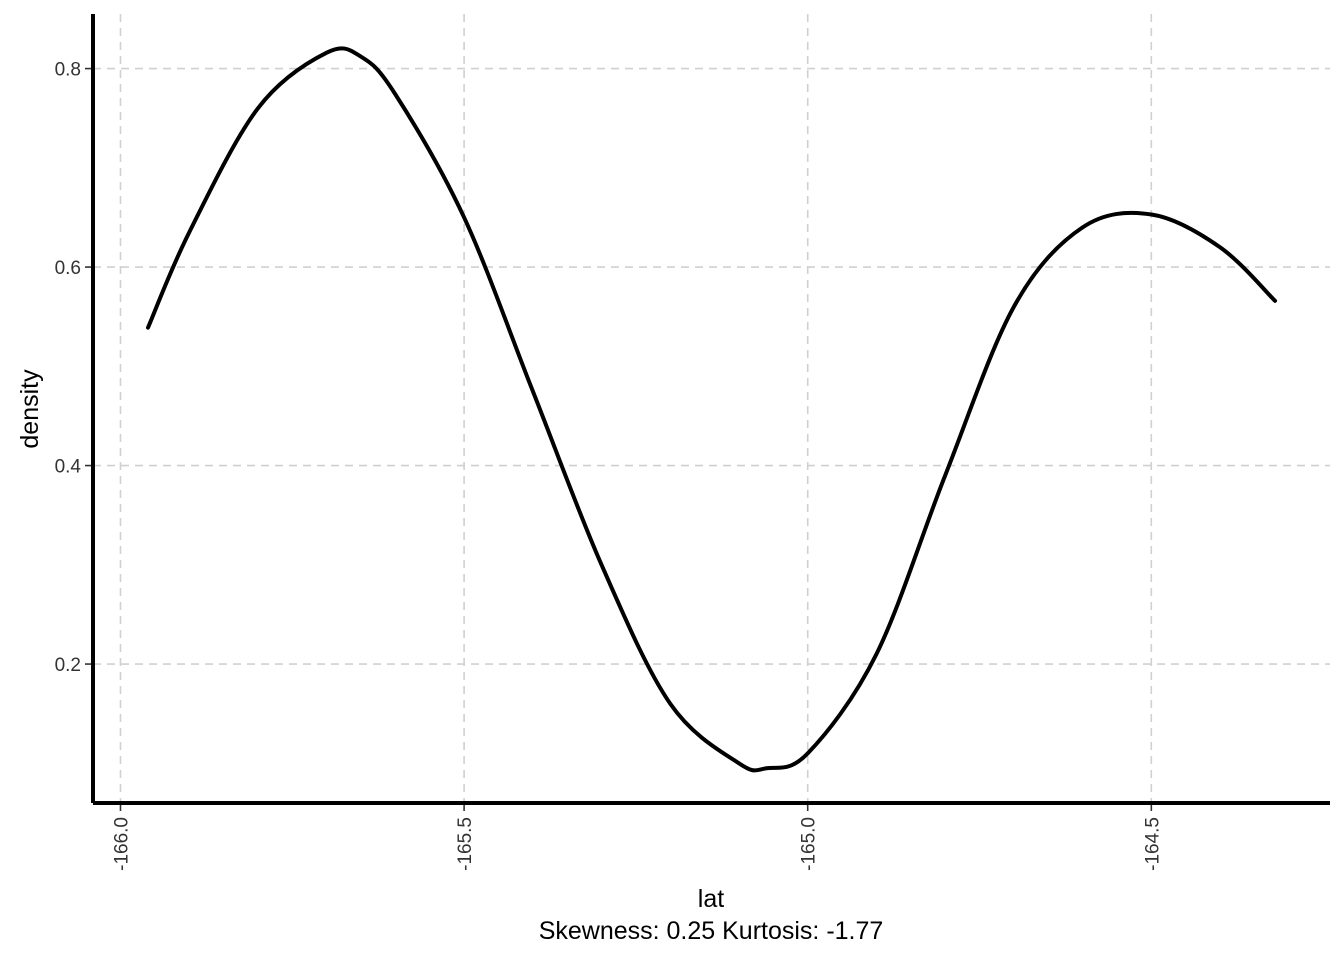  I want to click on chart-caption: Skewness: 0.25 Kurtosis: -1.77, so click(711, 931).